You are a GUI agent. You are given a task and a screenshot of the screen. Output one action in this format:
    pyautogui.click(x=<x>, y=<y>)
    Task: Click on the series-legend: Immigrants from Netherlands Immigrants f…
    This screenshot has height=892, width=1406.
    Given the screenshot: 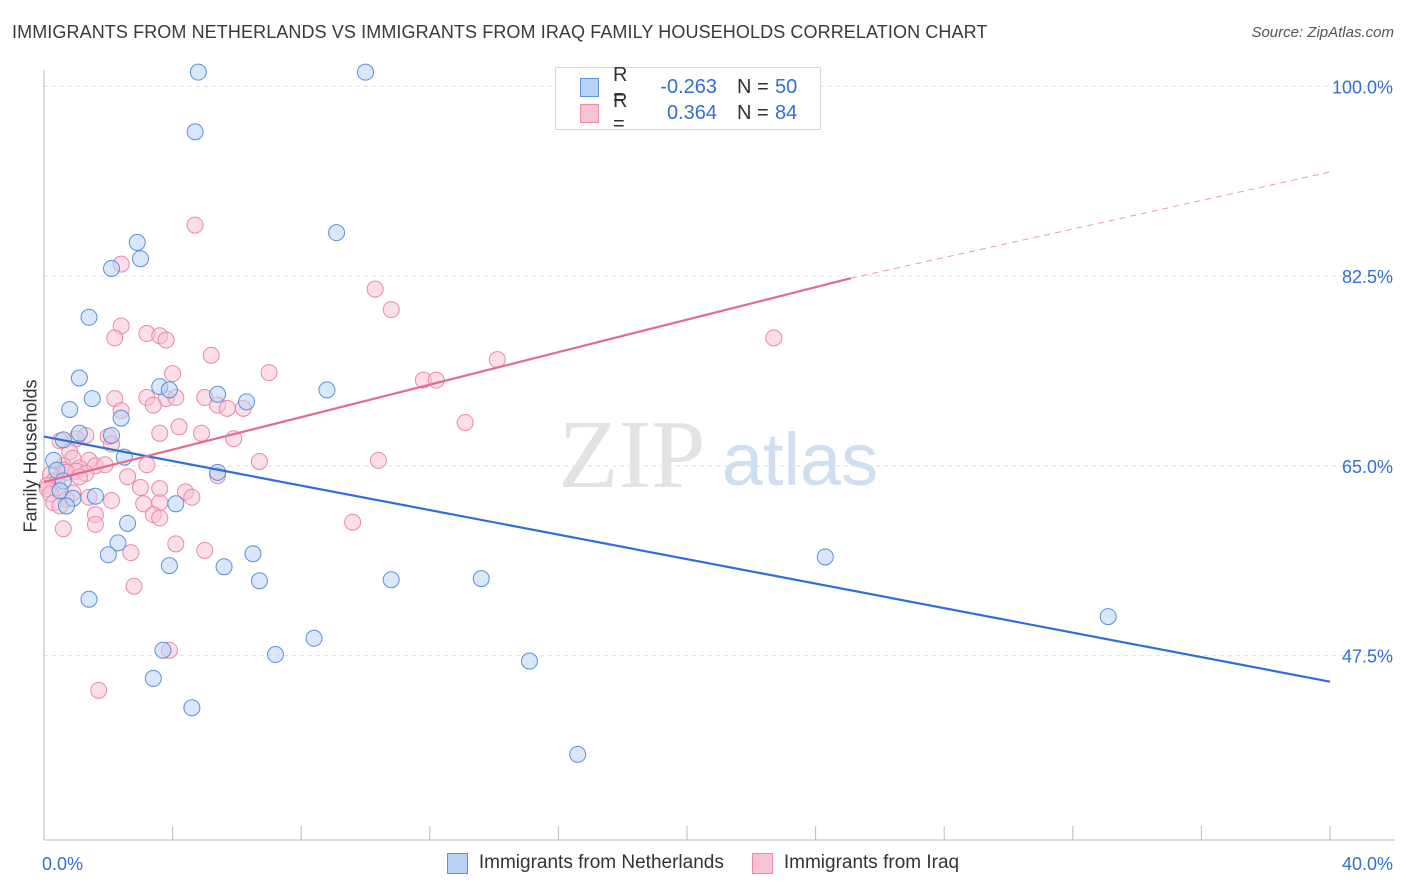 What is the action you would take?
    pyautogui.click(x=703, y=863)
    